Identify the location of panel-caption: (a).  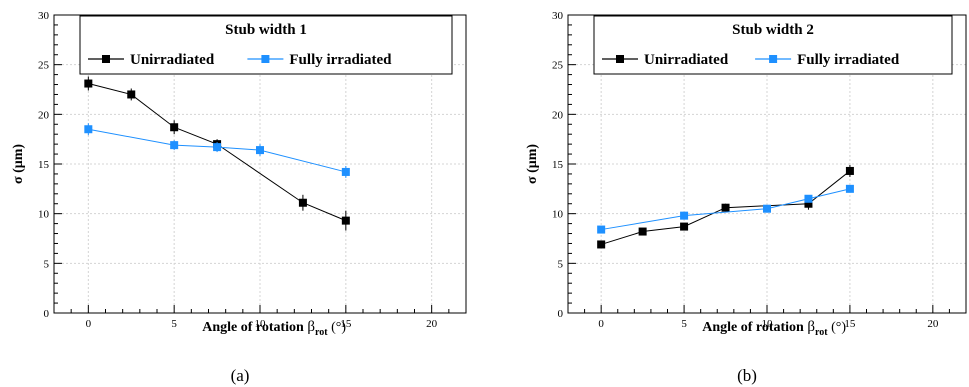
(240, 375).